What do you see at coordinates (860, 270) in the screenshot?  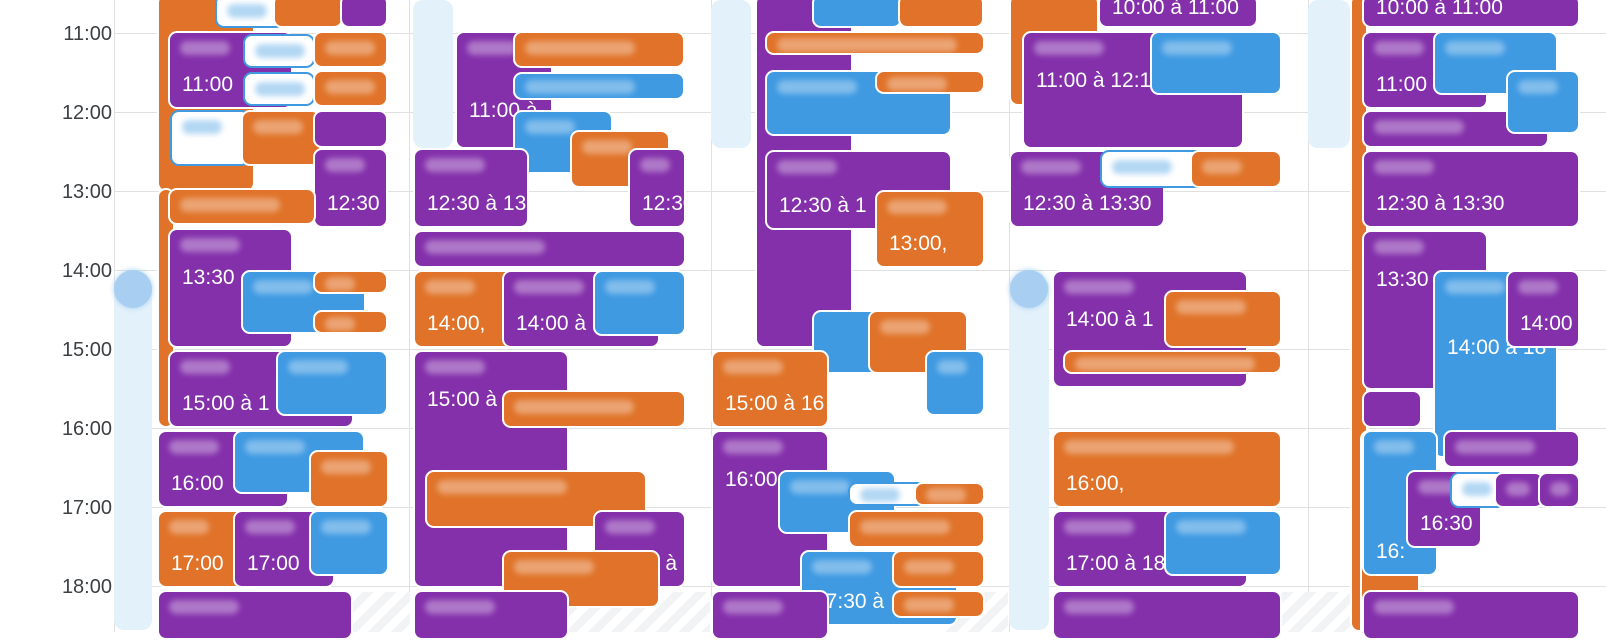 I see `hour-gridline` at bounding box center [860, 270].